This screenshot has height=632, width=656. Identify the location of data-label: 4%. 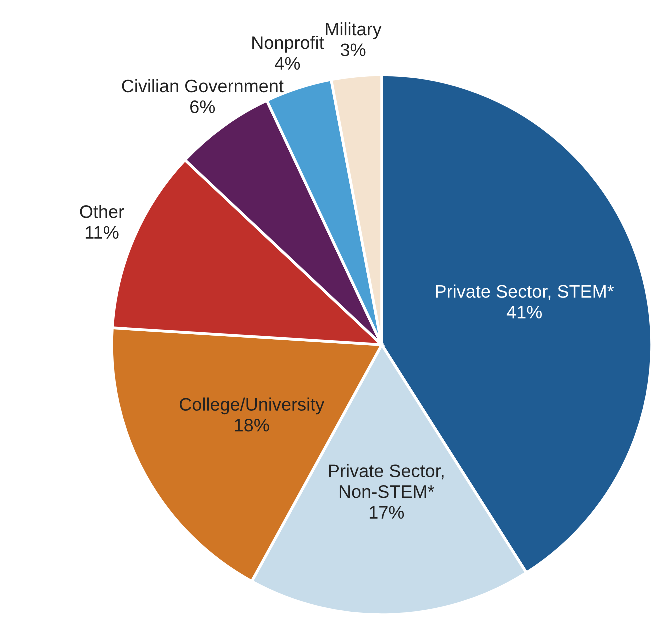
(287, 63).